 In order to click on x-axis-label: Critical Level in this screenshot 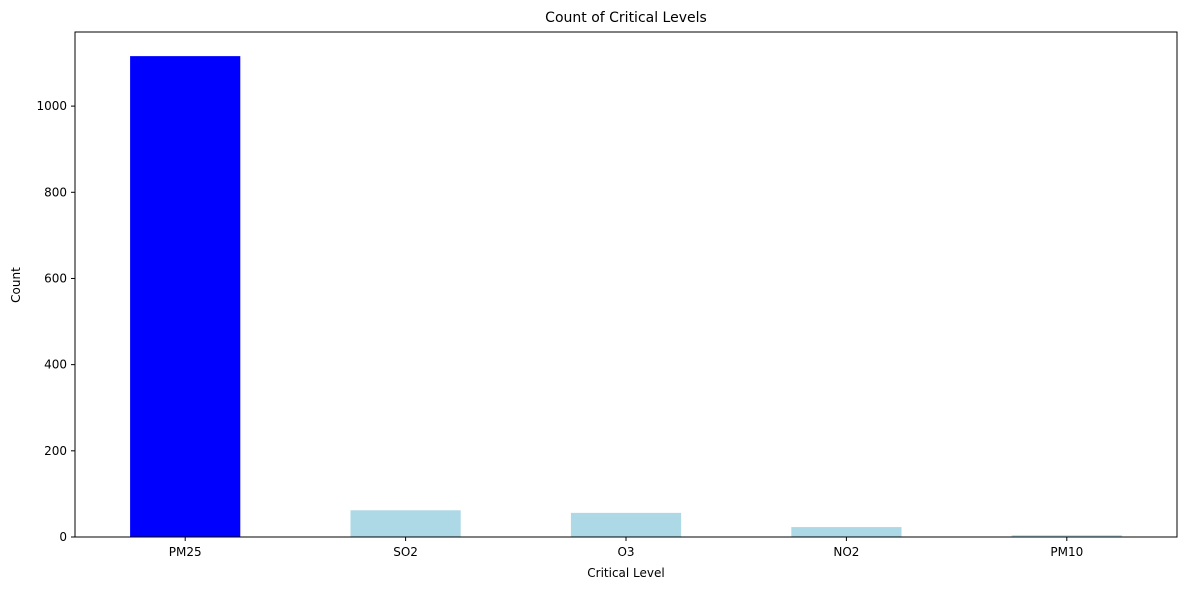, I will do `click(625, 573)`.